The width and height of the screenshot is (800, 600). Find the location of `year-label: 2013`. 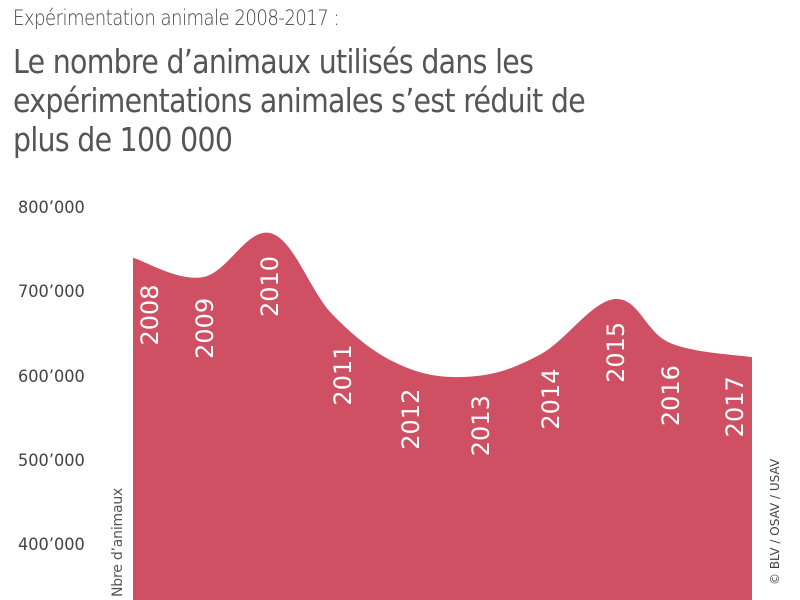

year-label: 2013 is located at coordinates (481, 425).